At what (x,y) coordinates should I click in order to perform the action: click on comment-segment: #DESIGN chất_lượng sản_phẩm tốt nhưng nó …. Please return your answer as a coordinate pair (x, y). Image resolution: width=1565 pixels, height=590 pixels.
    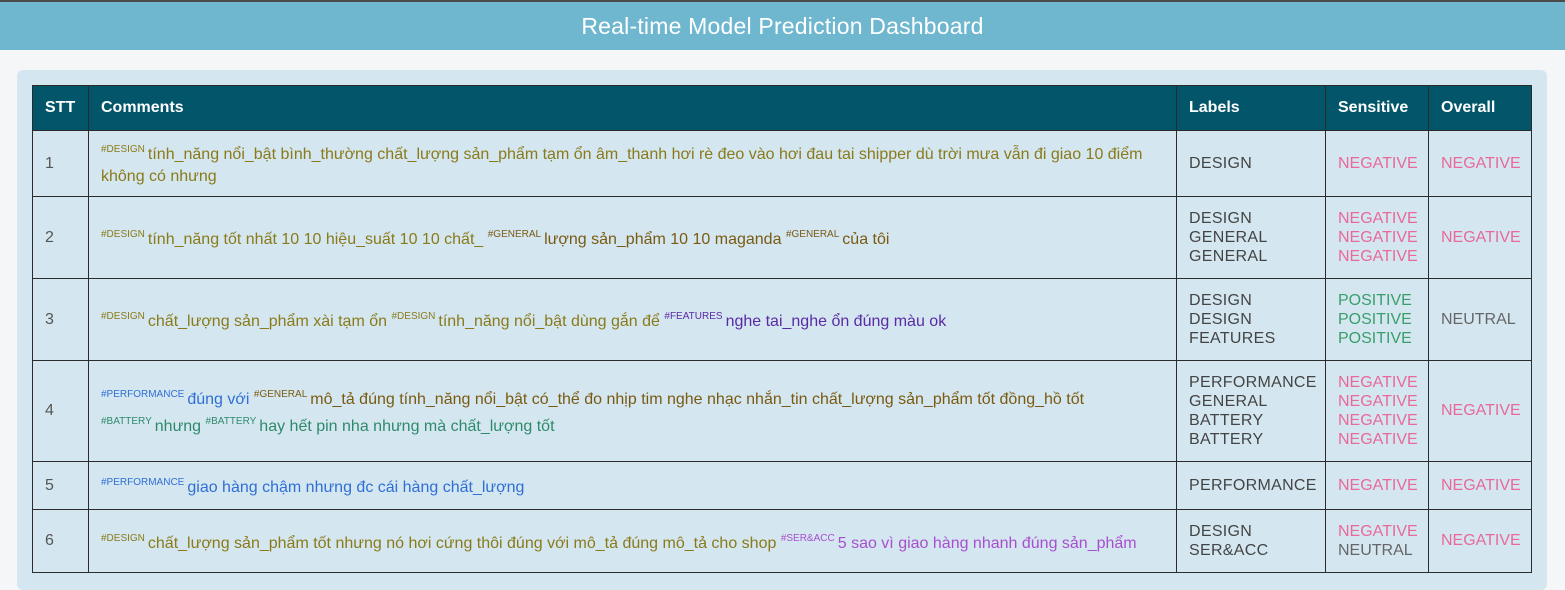
    Looking at the image, I should click on (439, 542).